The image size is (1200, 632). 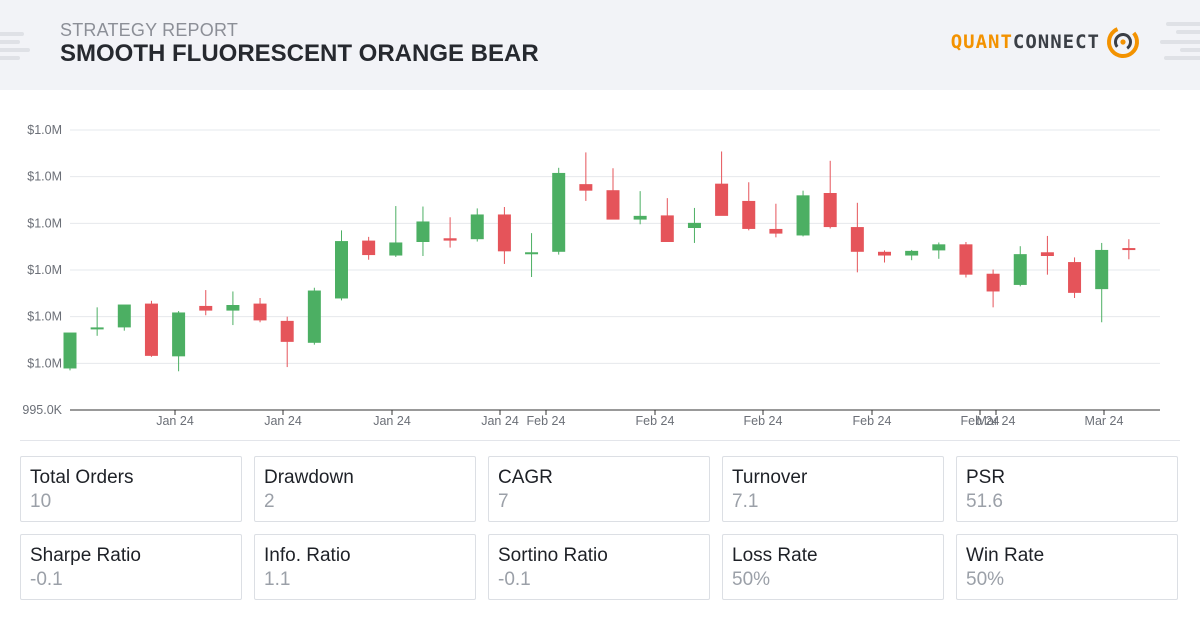 I want to click on stat-label: Info. Ratio, so click(x=307, y=555).